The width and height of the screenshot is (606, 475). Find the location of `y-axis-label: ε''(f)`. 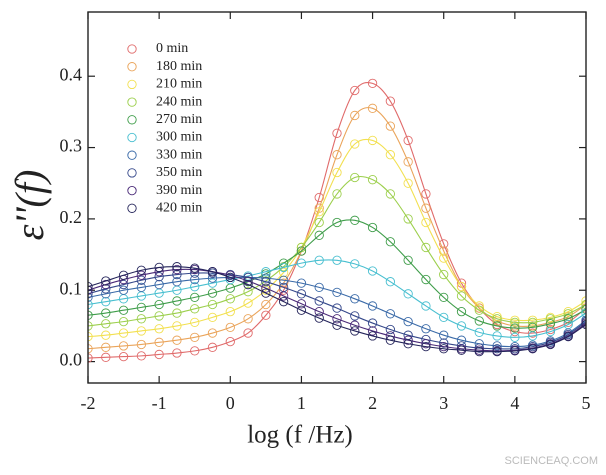

y-axis-label: ε''(f) is located at coordinates (29, 205).